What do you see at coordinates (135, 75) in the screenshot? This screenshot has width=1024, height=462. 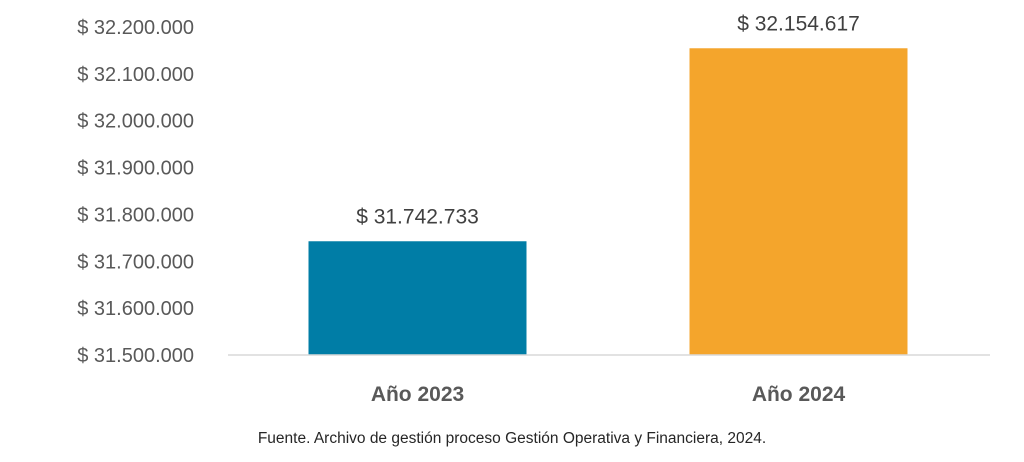 I see `y-tick-label: $ 32.100.000` at bounding box center [135, 75].